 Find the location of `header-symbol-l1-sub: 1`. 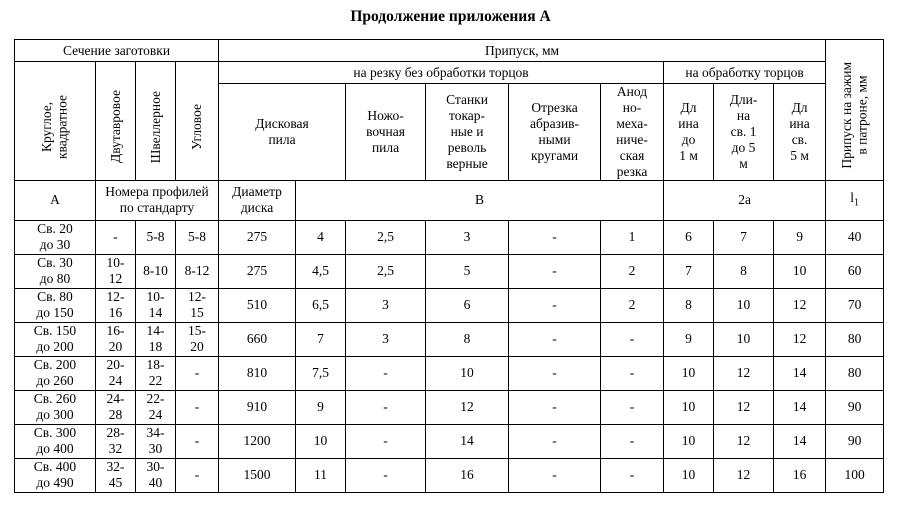

header-symbol-l1-sub: 1 is located at coordinates (856, 203).